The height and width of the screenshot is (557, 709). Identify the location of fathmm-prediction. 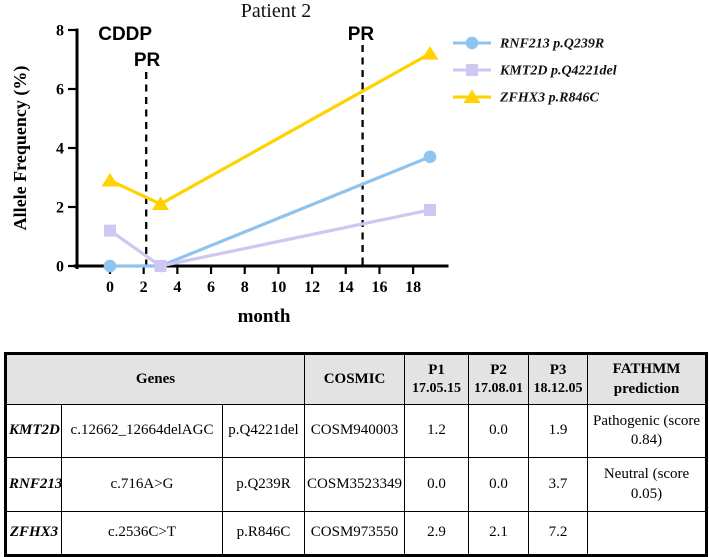
(647, 533).